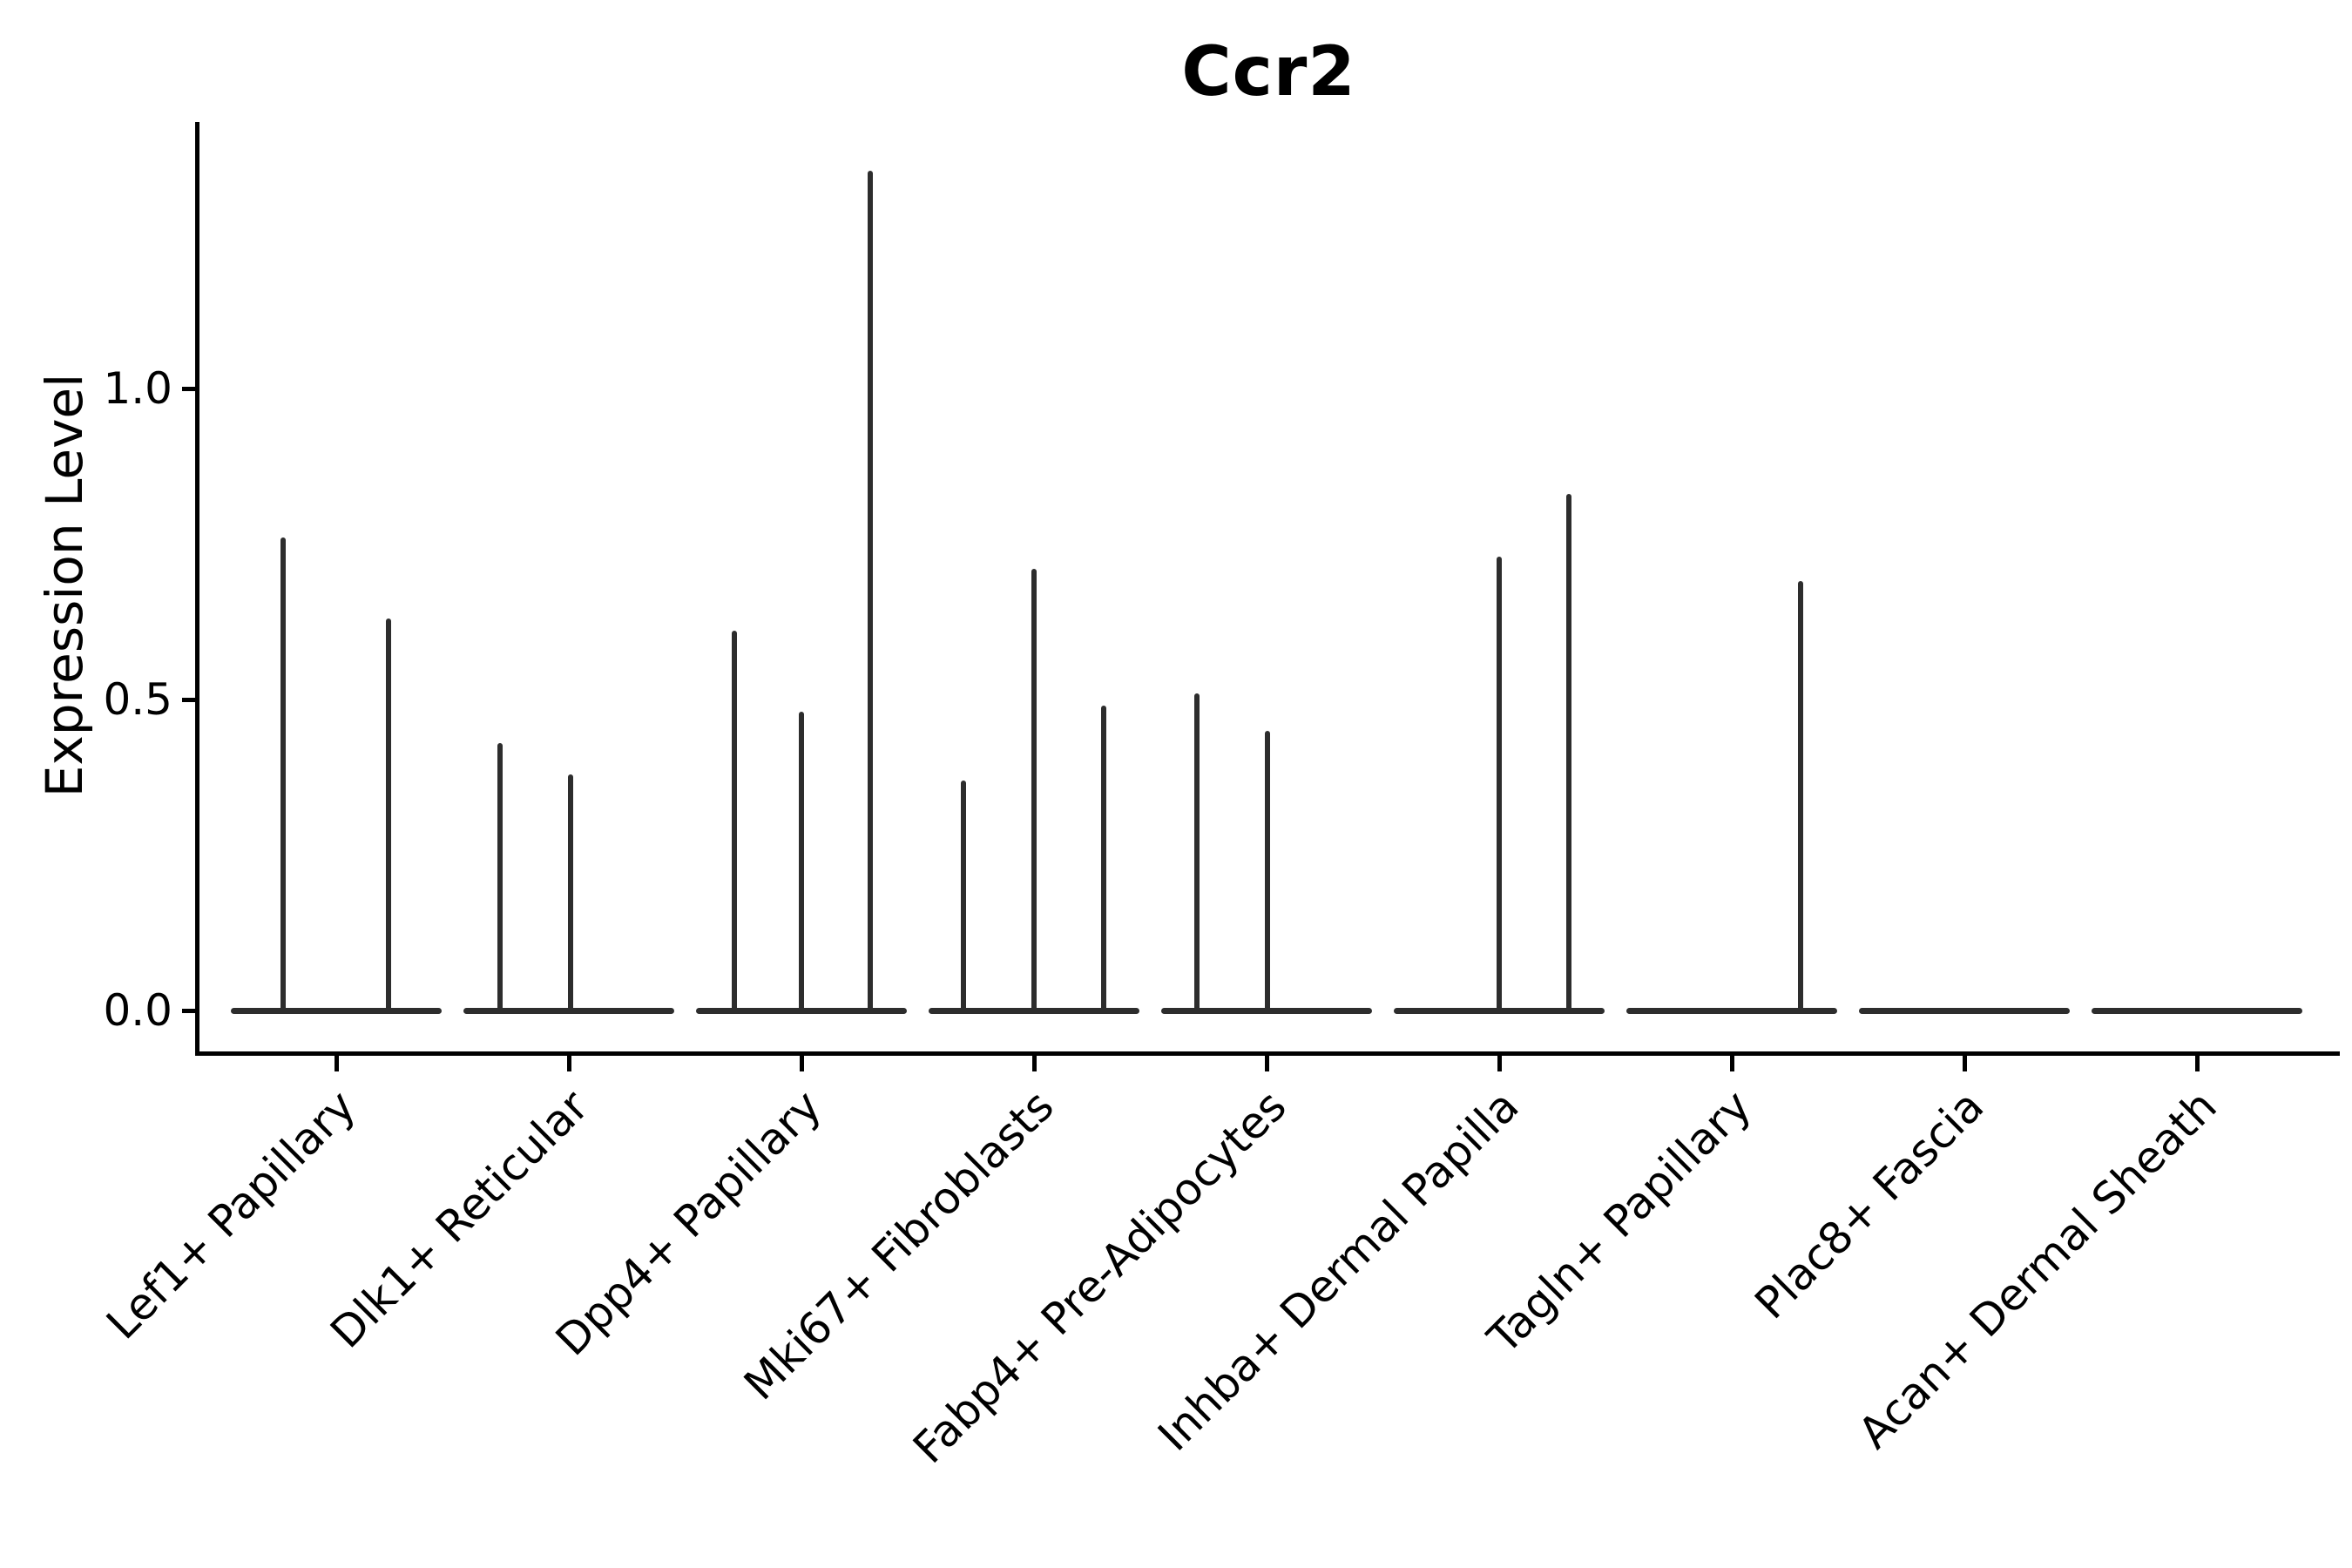 The width and height of the screenshot is (2352, 1568). I want to click on y-tick-label: 0.5, so click(137, 699).